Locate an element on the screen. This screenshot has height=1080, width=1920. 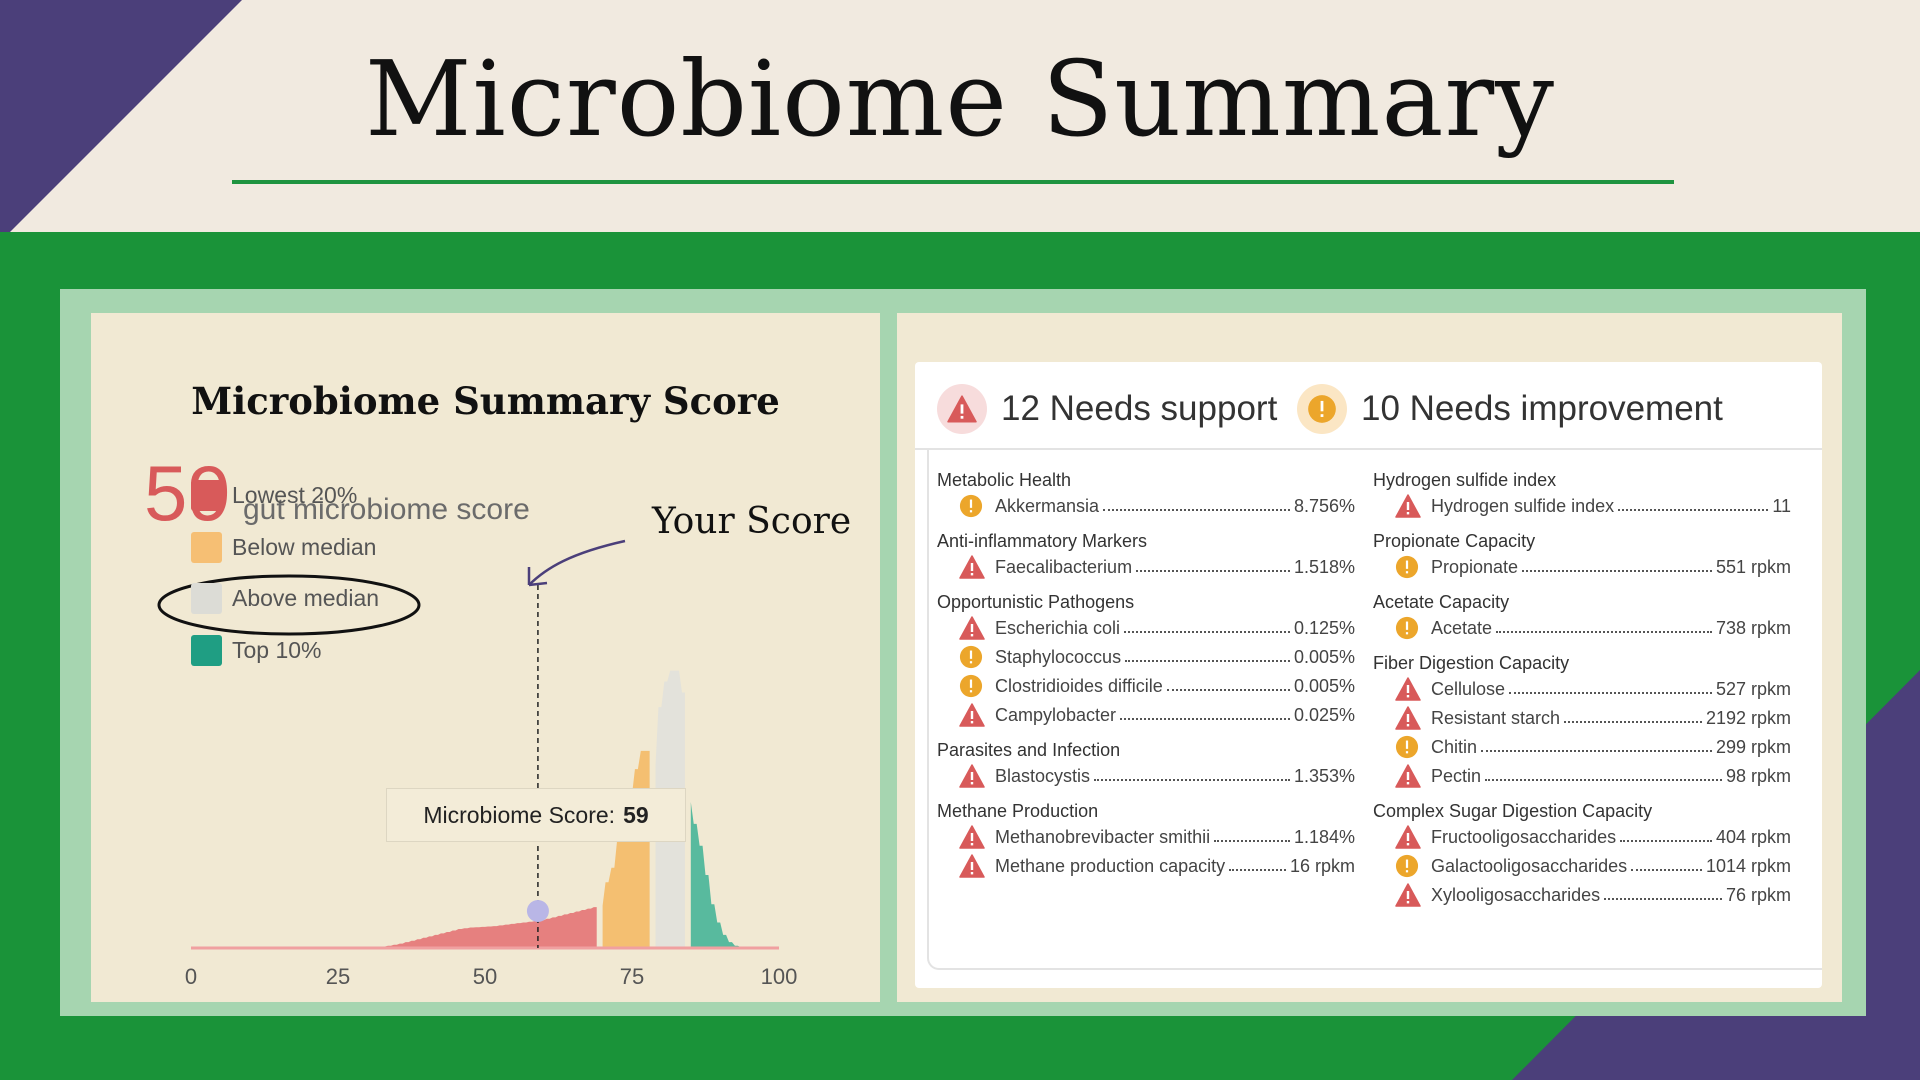
marker-name: Cellulose is located at coordinates (1468, 689).